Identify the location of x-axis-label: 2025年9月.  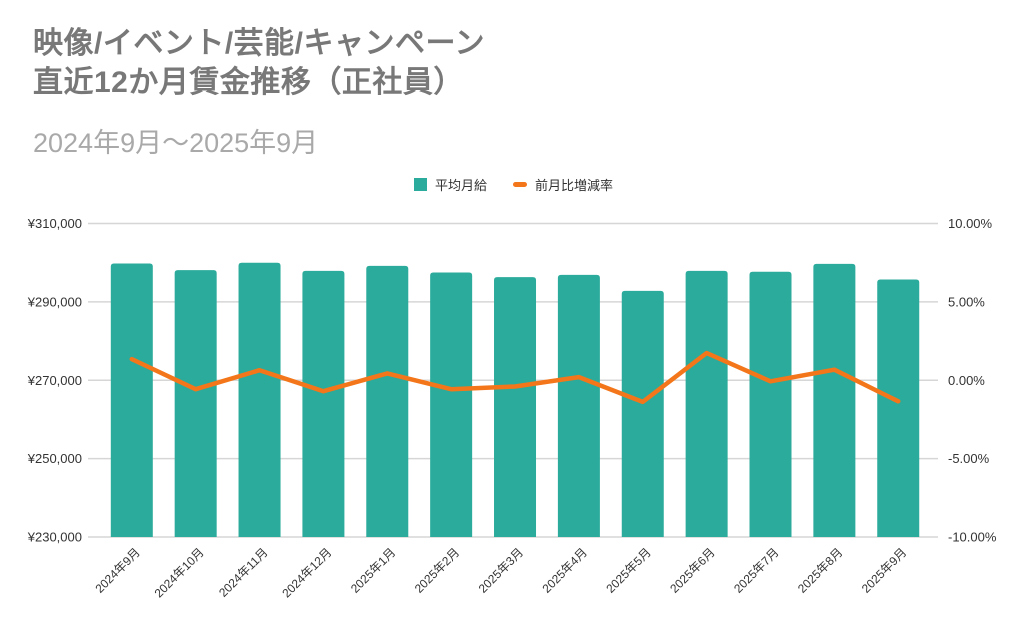
(884, 570).